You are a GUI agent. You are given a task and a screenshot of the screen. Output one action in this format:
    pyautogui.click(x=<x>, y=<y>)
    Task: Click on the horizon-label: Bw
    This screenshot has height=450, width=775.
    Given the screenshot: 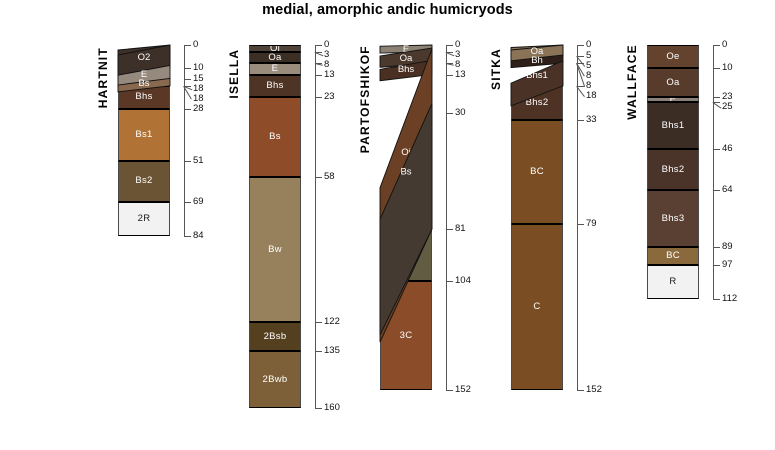 What is the action you would take?
    pyautogui.click(x=275, y=249)
    